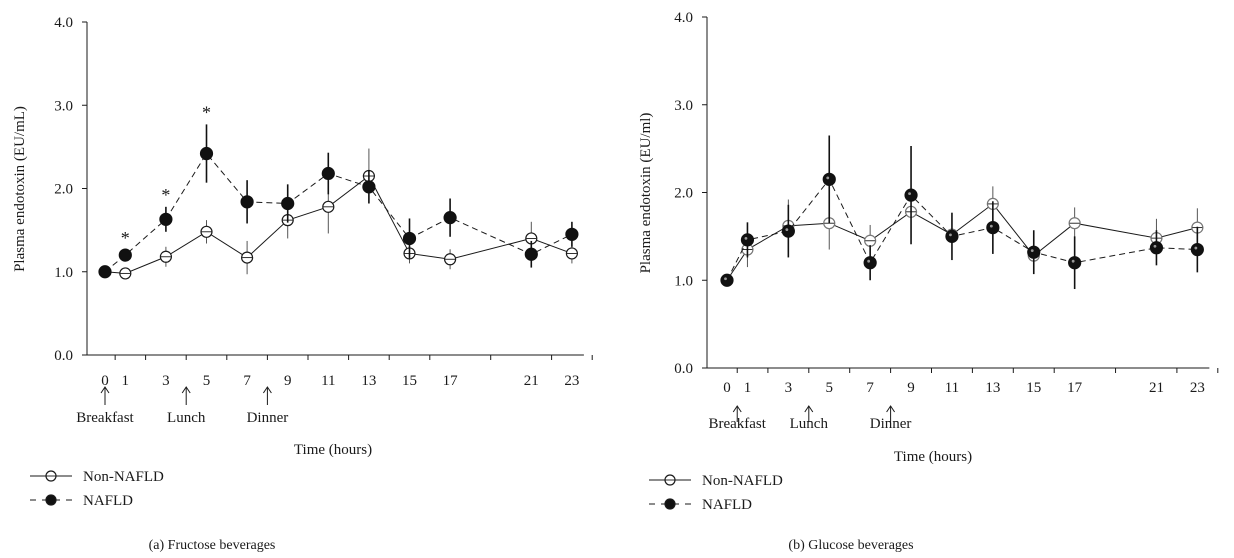 Image resolution: width=1234 pixels, height=558 pixels. What do you see at coordinates (186, 406) in the screenshot?
I see `meal-marker-lunch: Lunch` at bounding box center [186, 406].